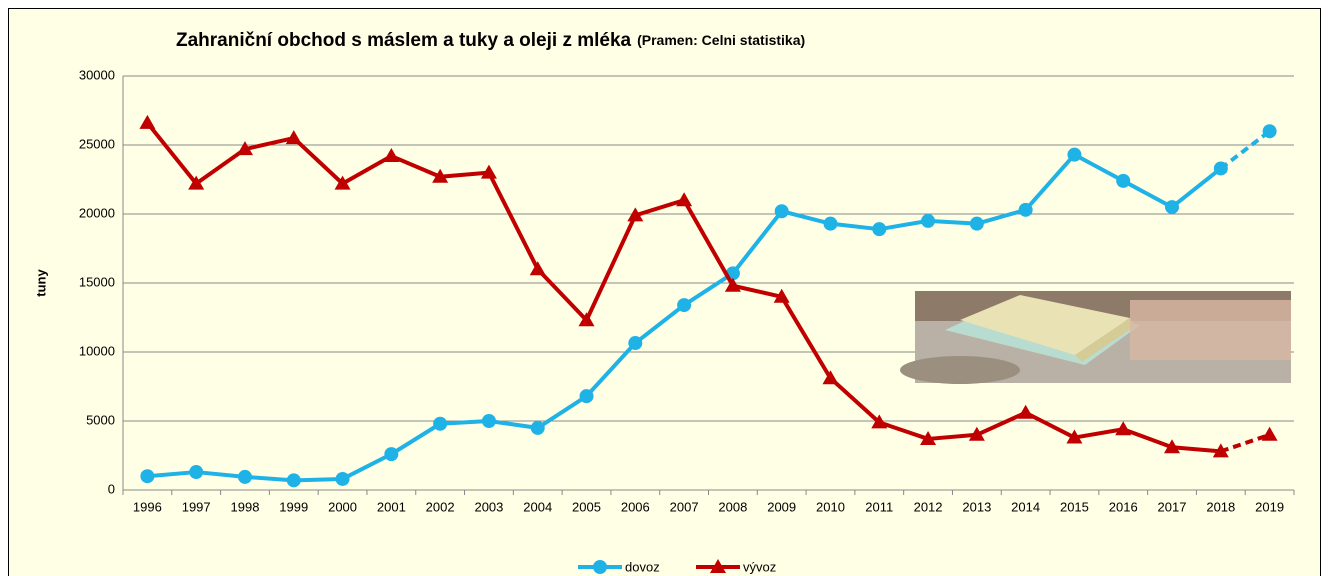  What do you see at coordinates (1269, 506) in the screenshot?
I see `x-tick-label: 2019` at bounding box center [1269, 506].